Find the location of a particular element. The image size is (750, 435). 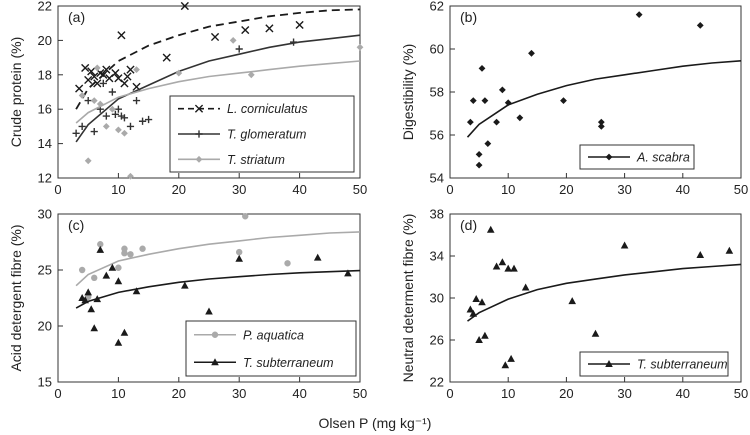

y-tick-label: 34 is located at coordinates (437, 256).